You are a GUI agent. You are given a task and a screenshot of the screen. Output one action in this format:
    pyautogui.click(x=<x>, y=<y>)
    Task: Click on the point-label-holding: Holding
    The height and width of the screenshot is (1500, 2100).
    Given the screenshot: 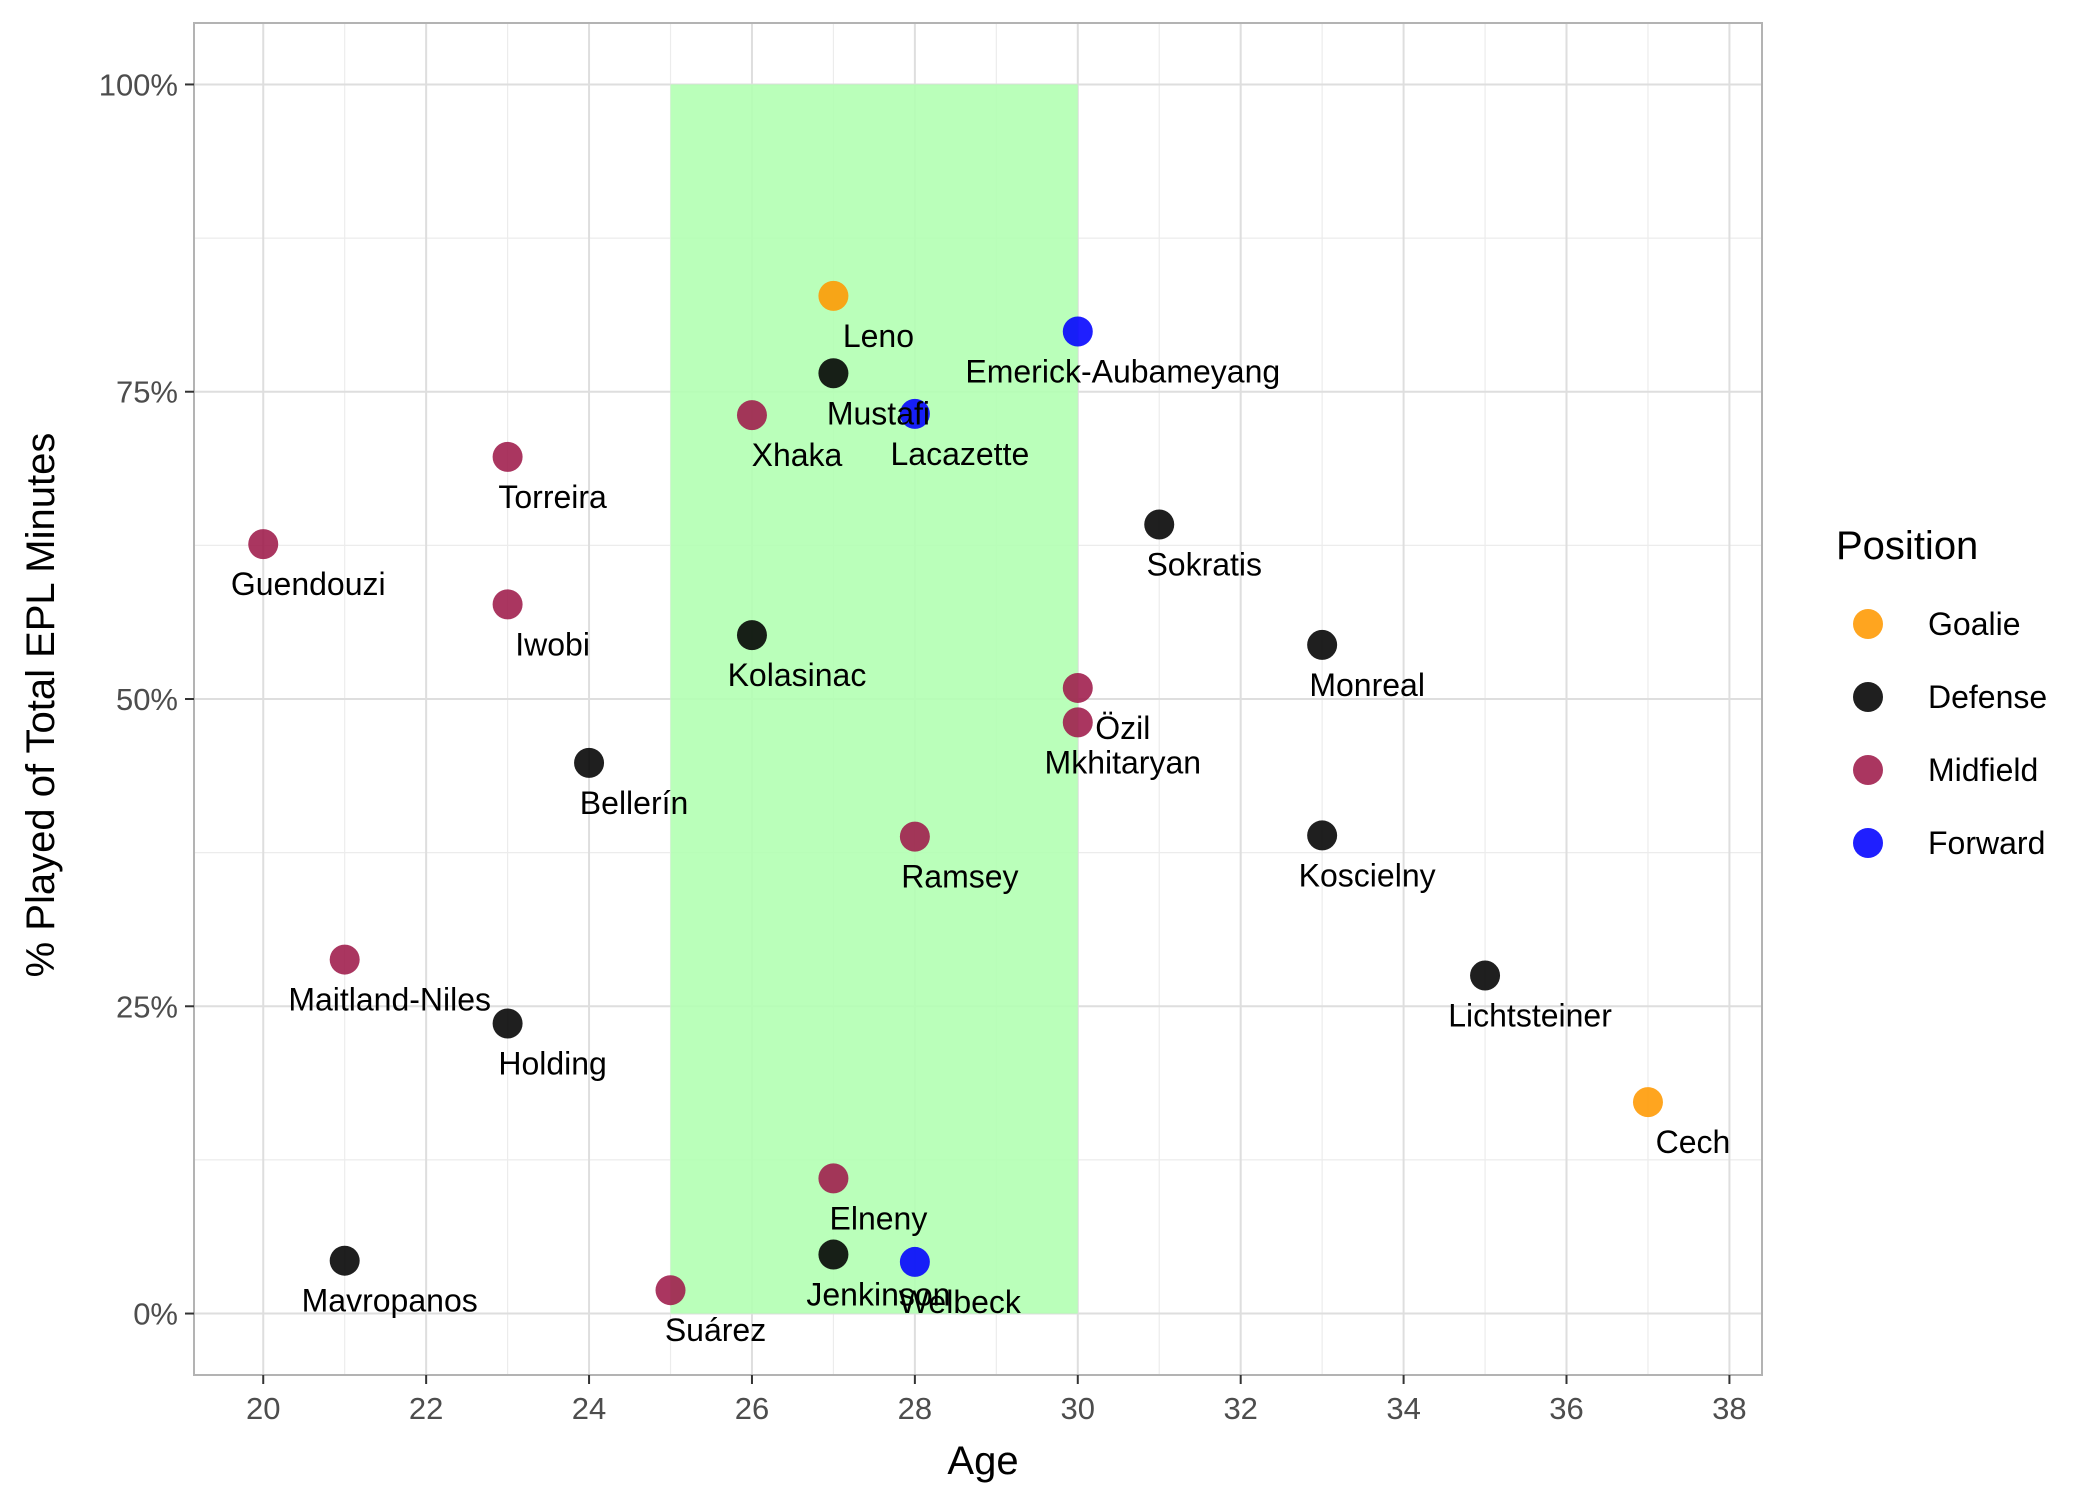 What is the action you would take?
    pyautogui.click(x=552, y=1063)
    